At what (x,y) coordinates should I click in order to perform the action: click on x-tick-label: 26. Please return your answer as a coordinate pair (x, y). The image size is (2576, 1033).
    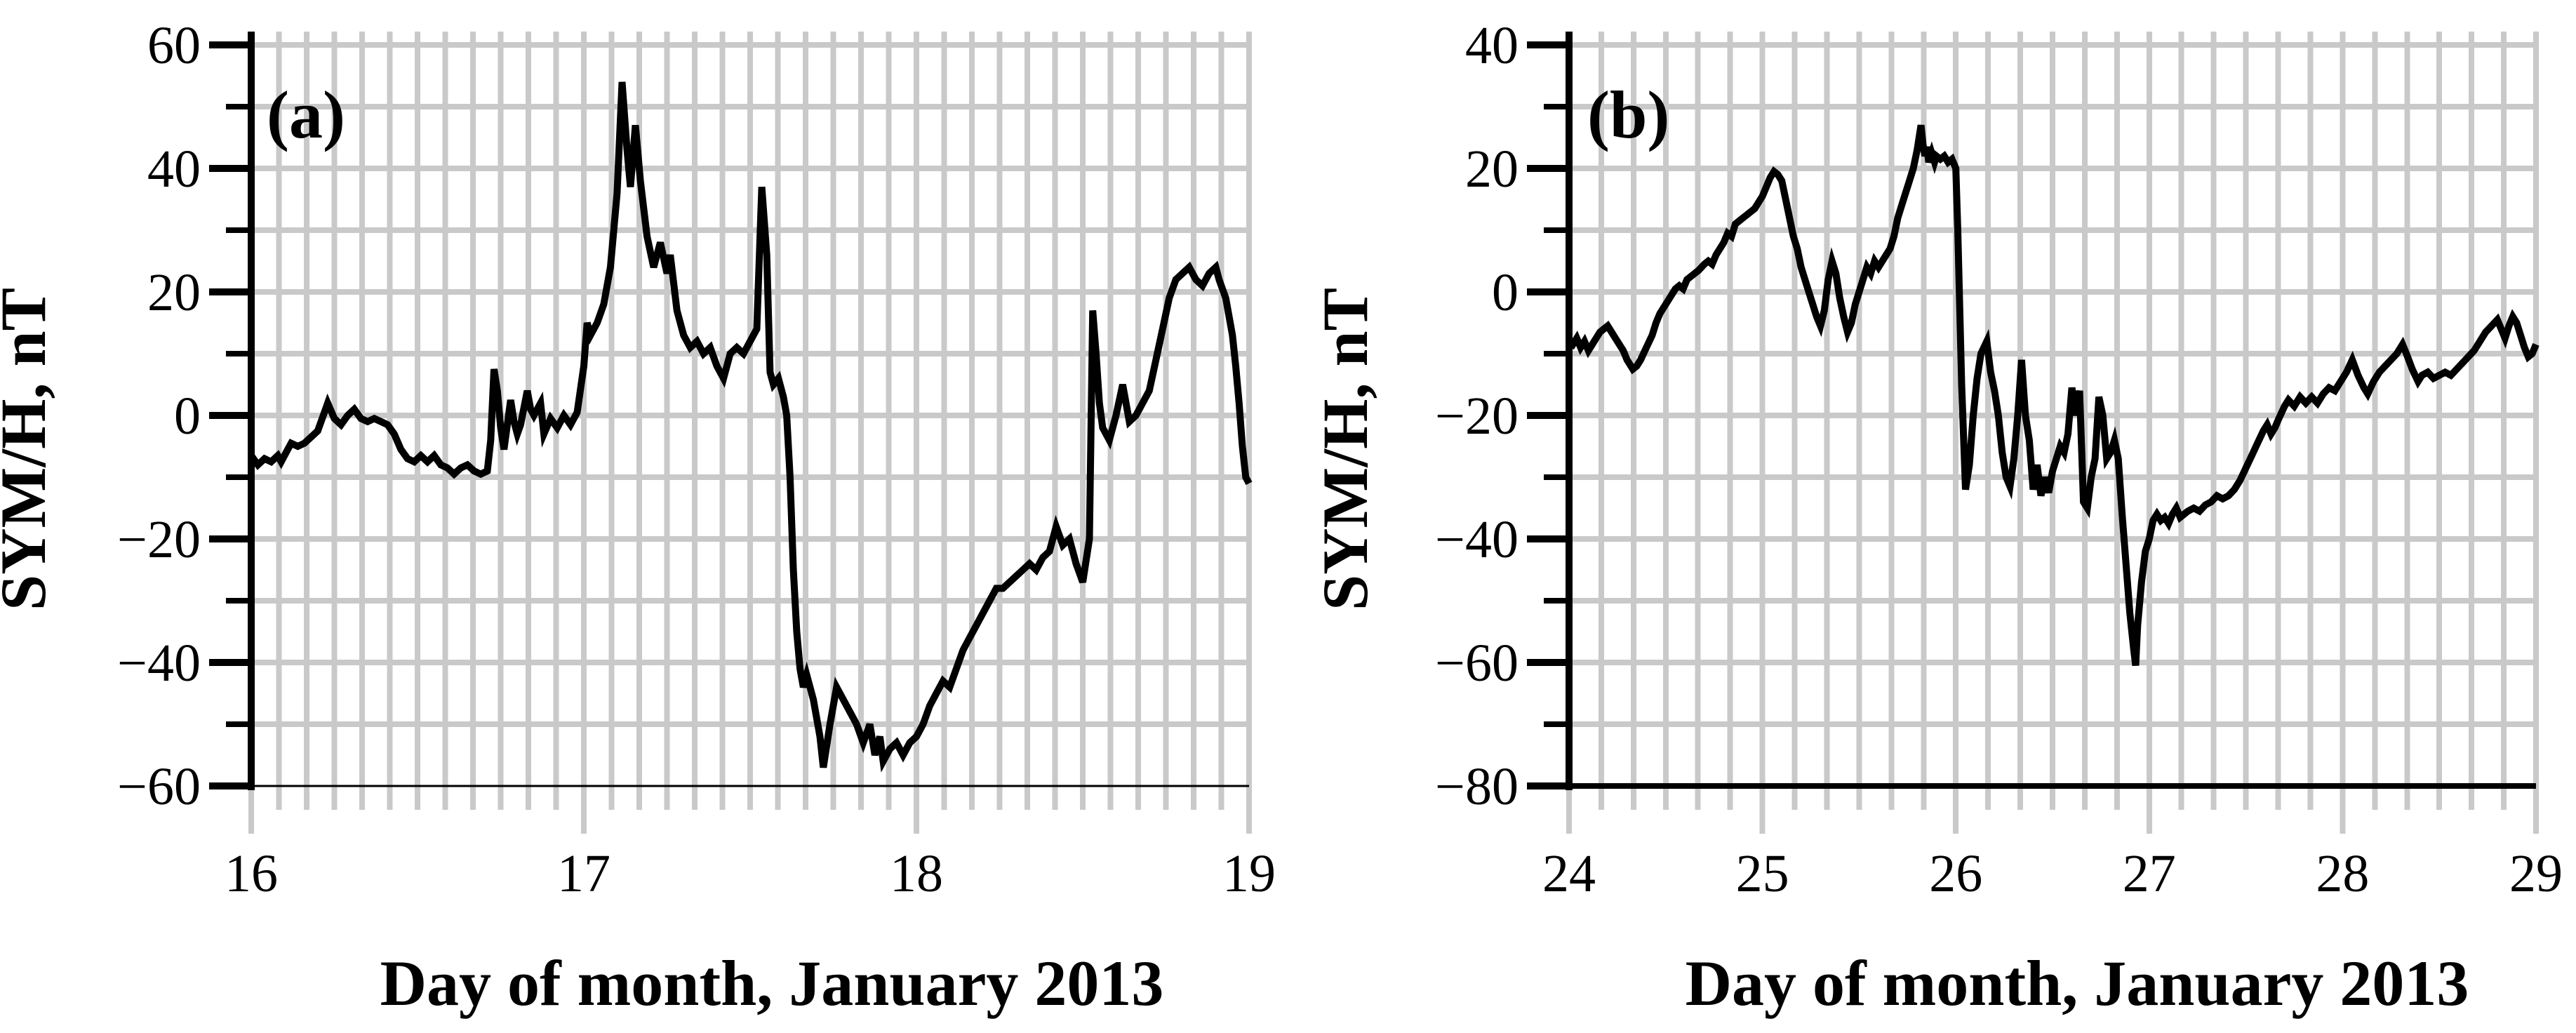
    Looking at the image, I should click on (1955, 873).